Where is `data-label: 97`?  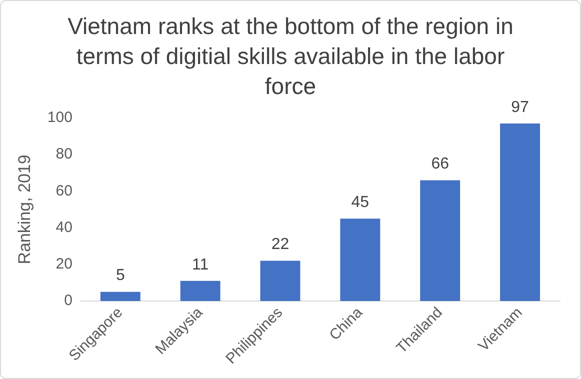
data-label: 97 is located at coordinates (520, 107).